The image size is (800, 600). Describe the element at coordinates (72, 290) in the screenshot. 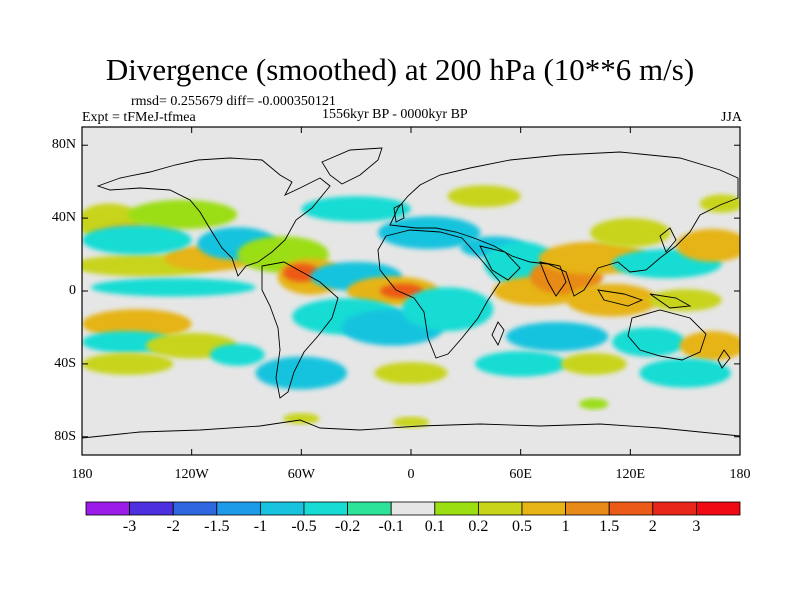

I see `y-tick-label: 0` at that location.